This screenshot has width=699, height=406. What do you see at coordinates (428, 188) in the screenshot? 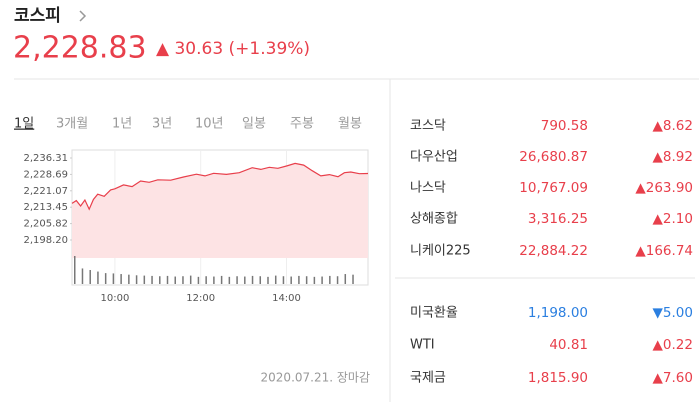
I see `row-name: 나스닥` at bounding box center [428, 188].